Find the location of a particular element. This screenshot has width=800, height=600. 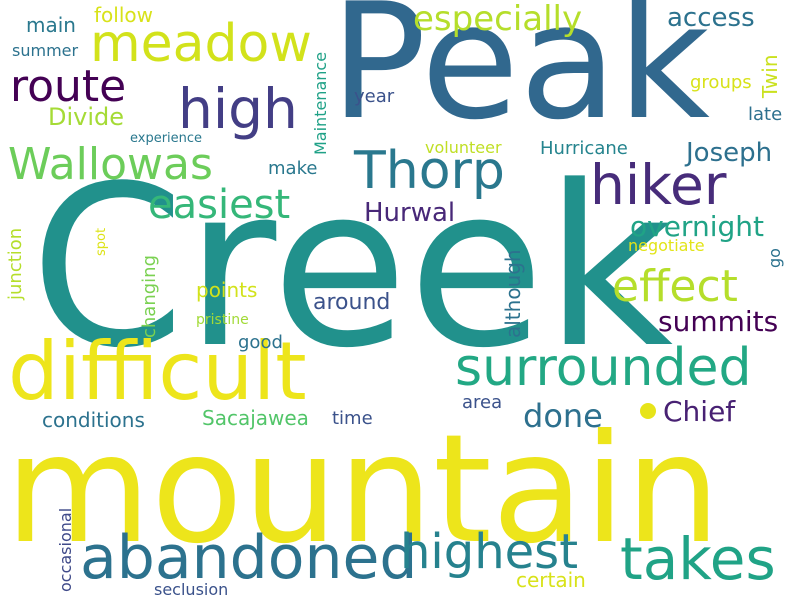

word-route: route is located at coordinates (68, 86).